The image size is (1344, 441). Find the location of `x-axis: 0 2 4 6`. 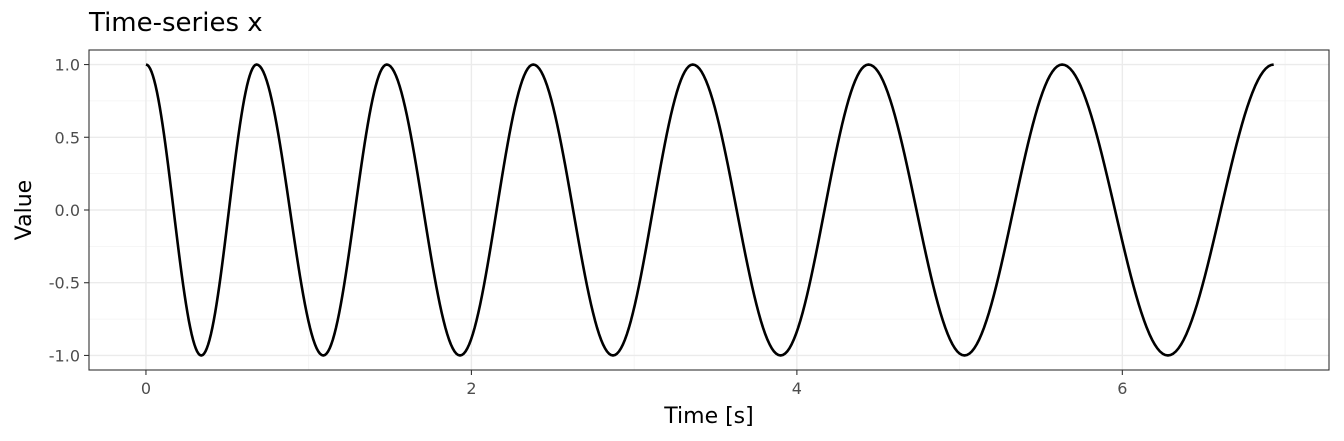

x-axis: 0 2 4 6 is located at coordinates (634, 384).